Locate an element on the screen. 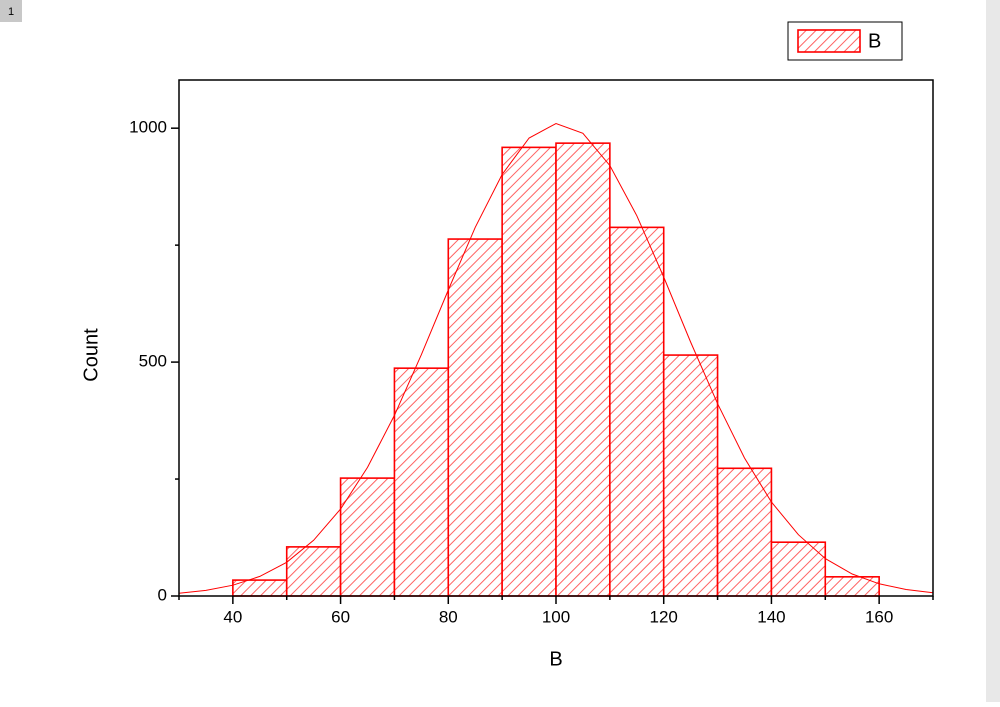 The width and height of the screenshot is (1000, 707). x-tick-label: 60 is located at coordinates (340, 616).